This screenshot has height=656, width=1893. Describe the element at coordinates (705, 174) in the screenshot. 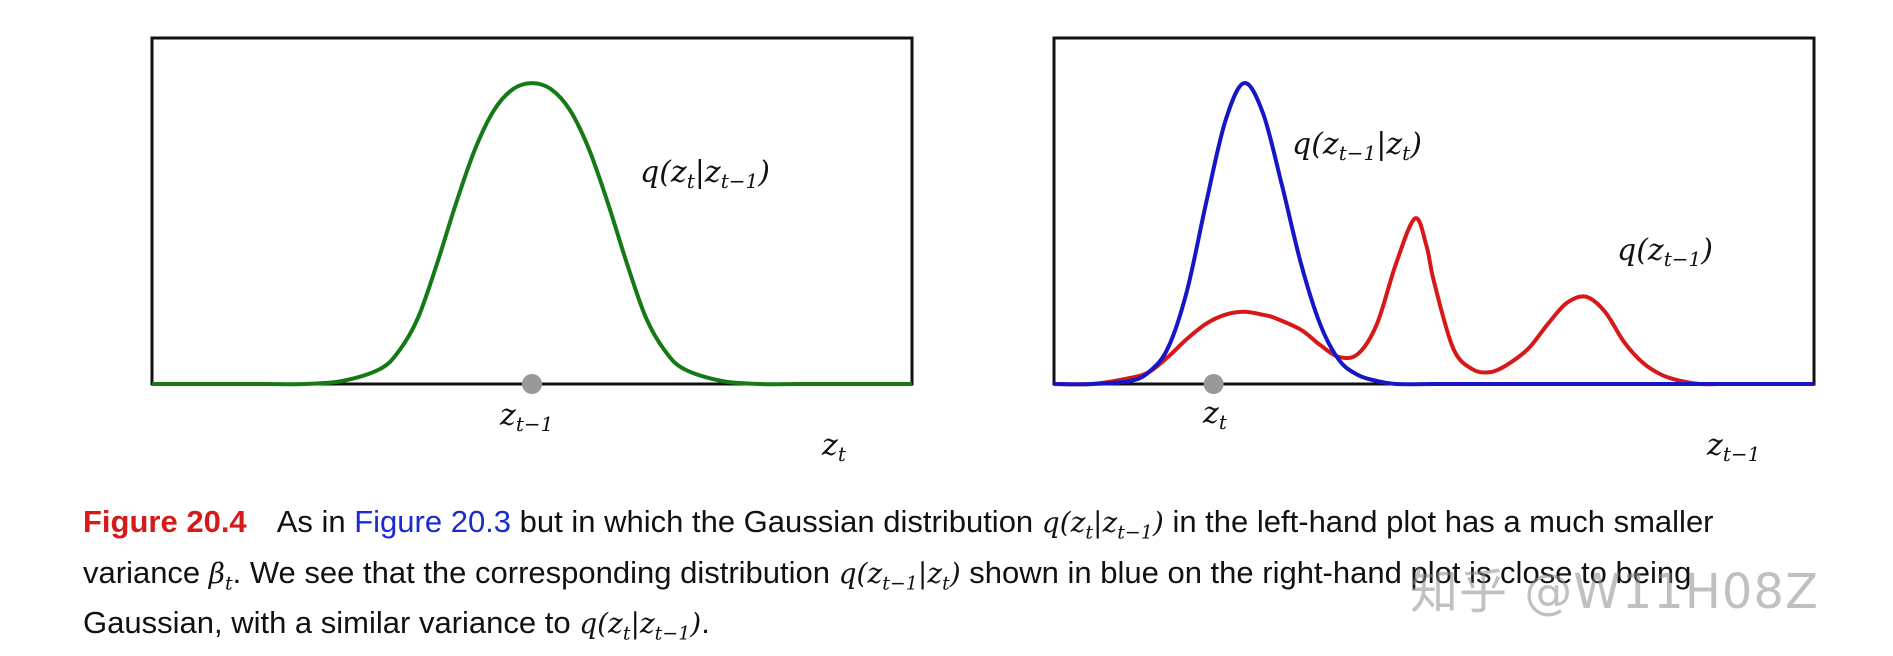

I see `left-curve-label: q(zt|zt−1)` at that location.